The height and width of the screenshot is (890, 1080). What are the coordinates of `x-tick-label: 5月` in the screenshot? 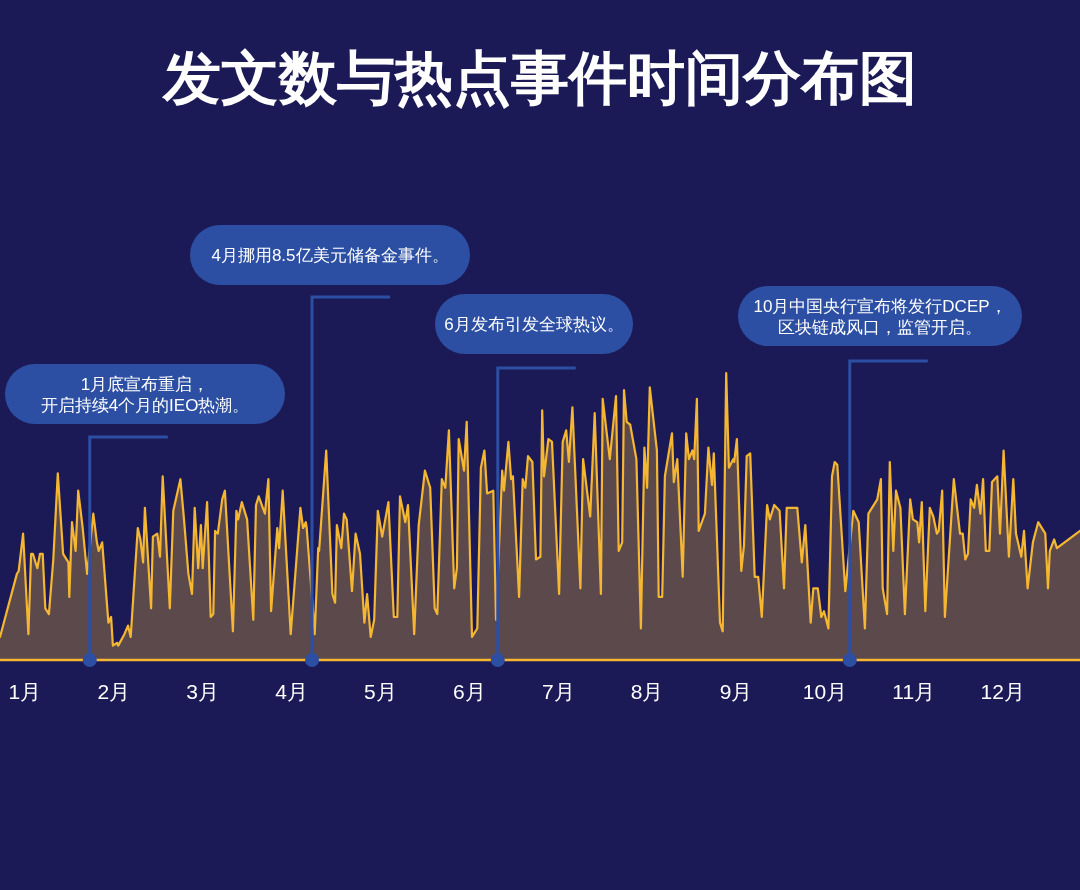 It's located at (380, 691).